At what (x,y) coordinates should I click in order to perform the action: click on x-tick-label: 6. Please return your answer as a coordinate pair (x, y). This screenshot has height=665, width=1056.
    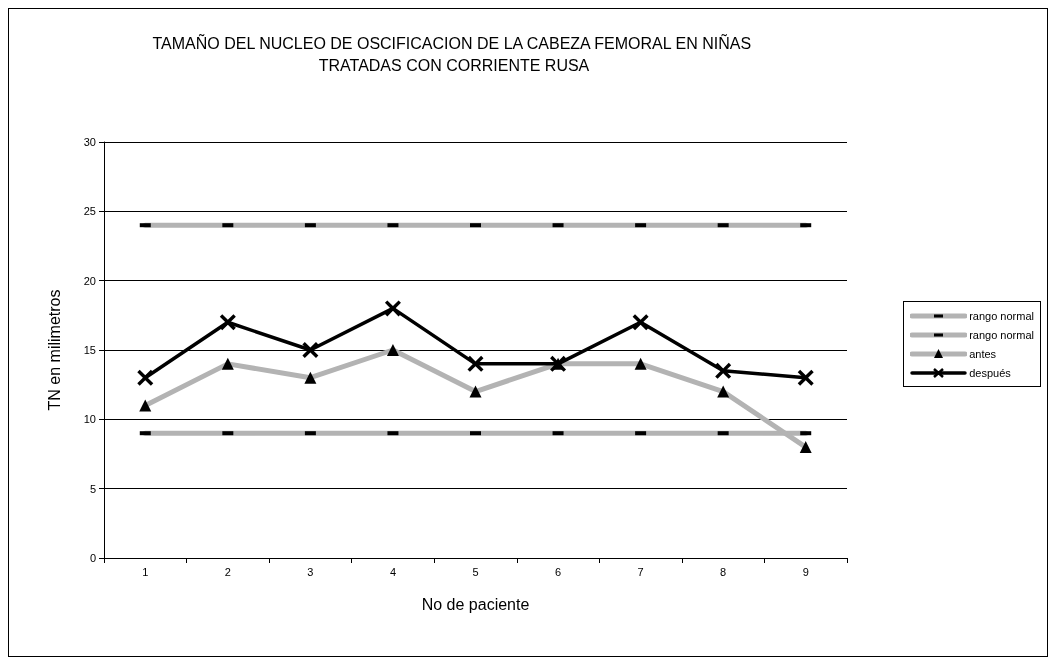
    Looking at the image, I should click on (558, 571).